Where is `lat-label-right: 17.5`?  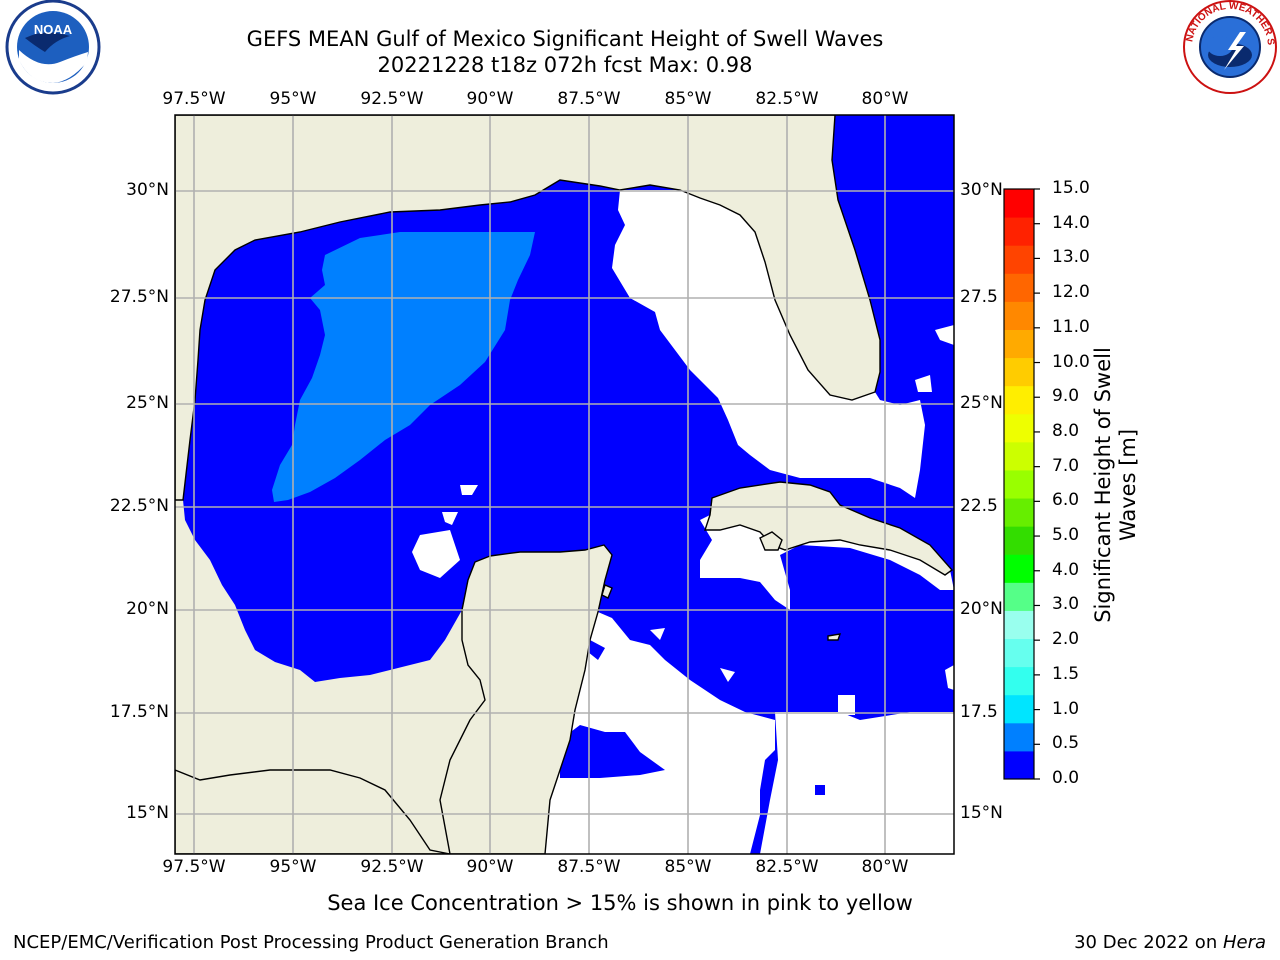 lat-label-right: 17.5 is located at coordinates (979, 712).